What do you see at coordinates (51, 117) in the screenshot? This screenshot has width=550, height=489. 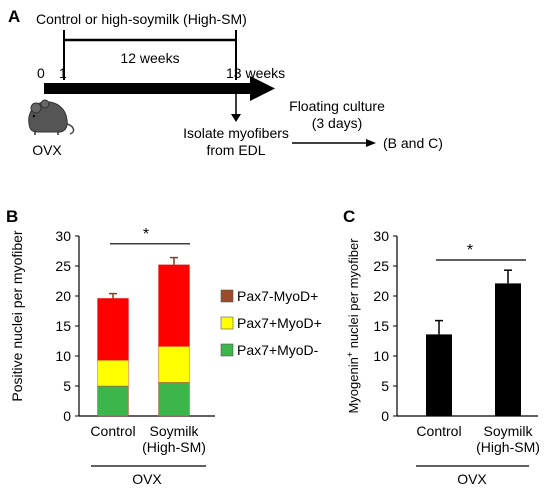 I see `mouse-icon` at bounding box center [51, 117].